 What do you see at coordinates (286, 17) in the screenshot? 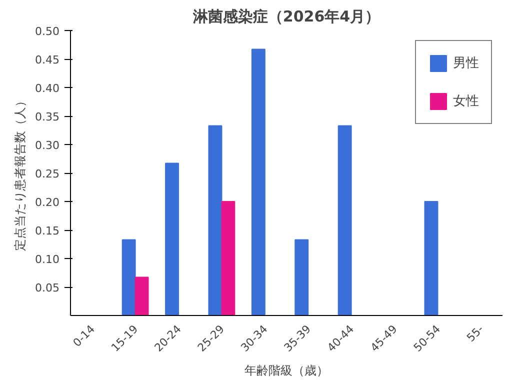
I see `chart-title: 淋菌感染症（2026年4月）` at bounding box center [286, 17].